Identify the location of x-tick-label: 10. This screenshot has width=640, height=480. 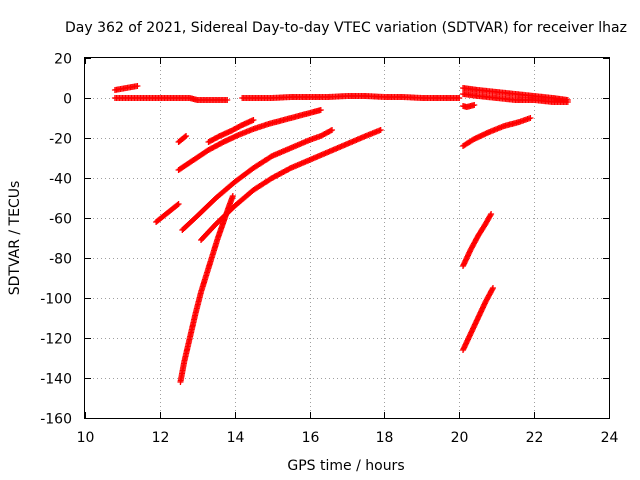
(86, 438).